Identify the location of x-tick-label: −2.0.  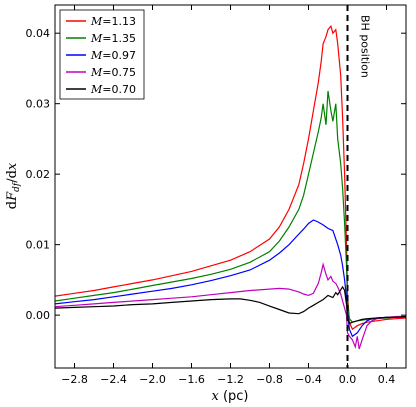
(152, 379).